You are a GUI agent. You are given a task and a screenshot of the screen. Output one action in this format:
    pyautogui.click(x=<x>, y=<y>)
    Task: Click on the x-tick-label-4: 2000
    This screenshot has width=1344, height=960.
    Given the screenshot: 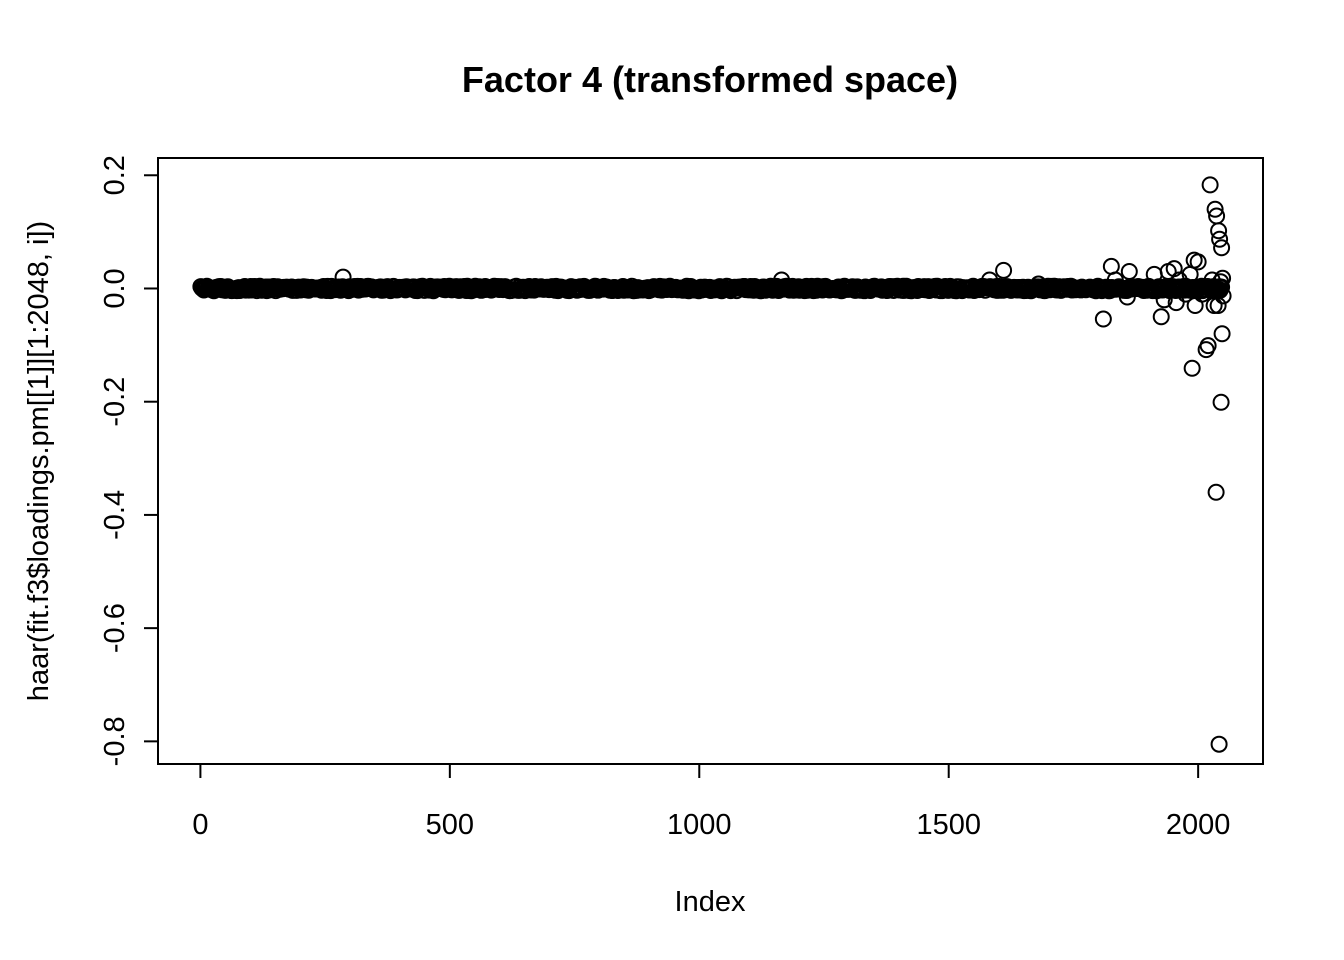 What is the action you would take?
    pyautogui.click(x=1198, y=825)
    